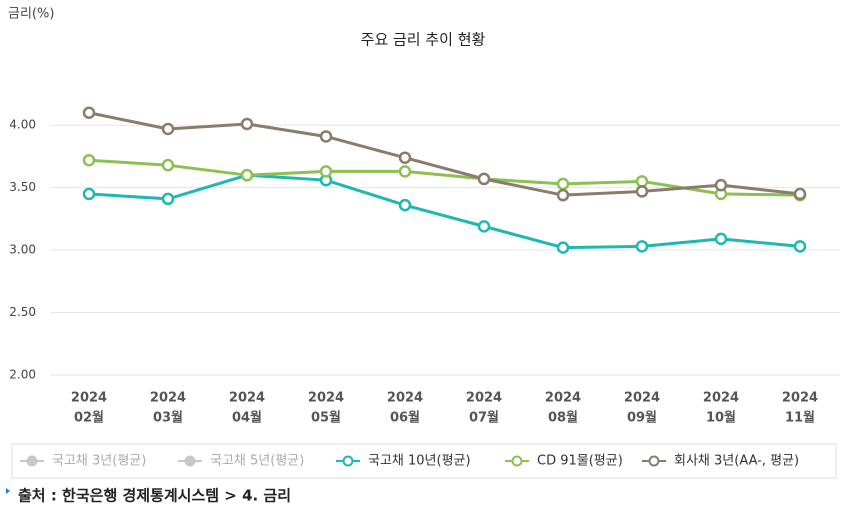 The width and height of the screenshot is (846, 509). What do you see at coordinates (563, 418) in the screenshot?
I see `x-tick-label: 08월` at bounding box center [563, 418].